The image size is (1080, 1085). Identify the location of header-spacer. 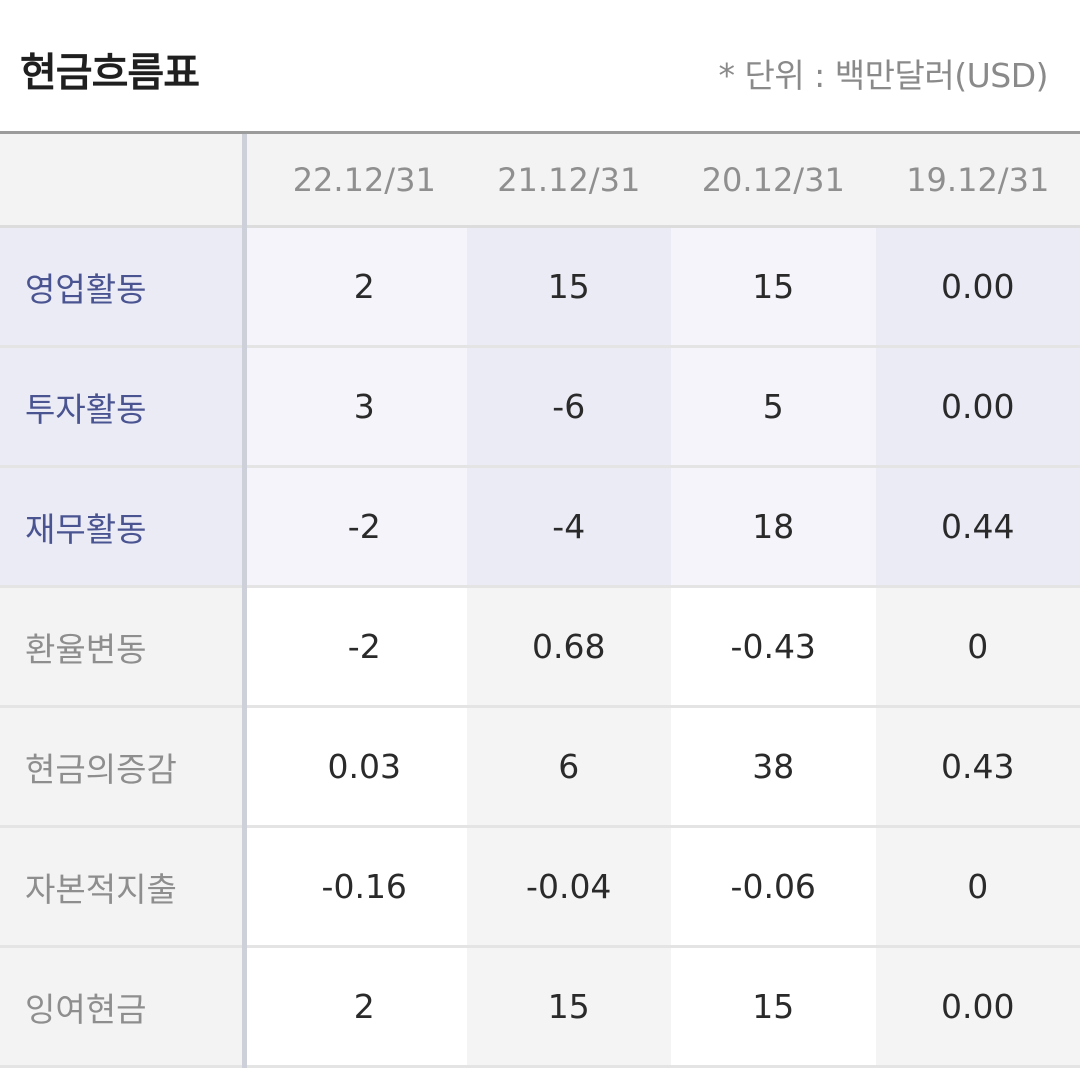
(253, 181).